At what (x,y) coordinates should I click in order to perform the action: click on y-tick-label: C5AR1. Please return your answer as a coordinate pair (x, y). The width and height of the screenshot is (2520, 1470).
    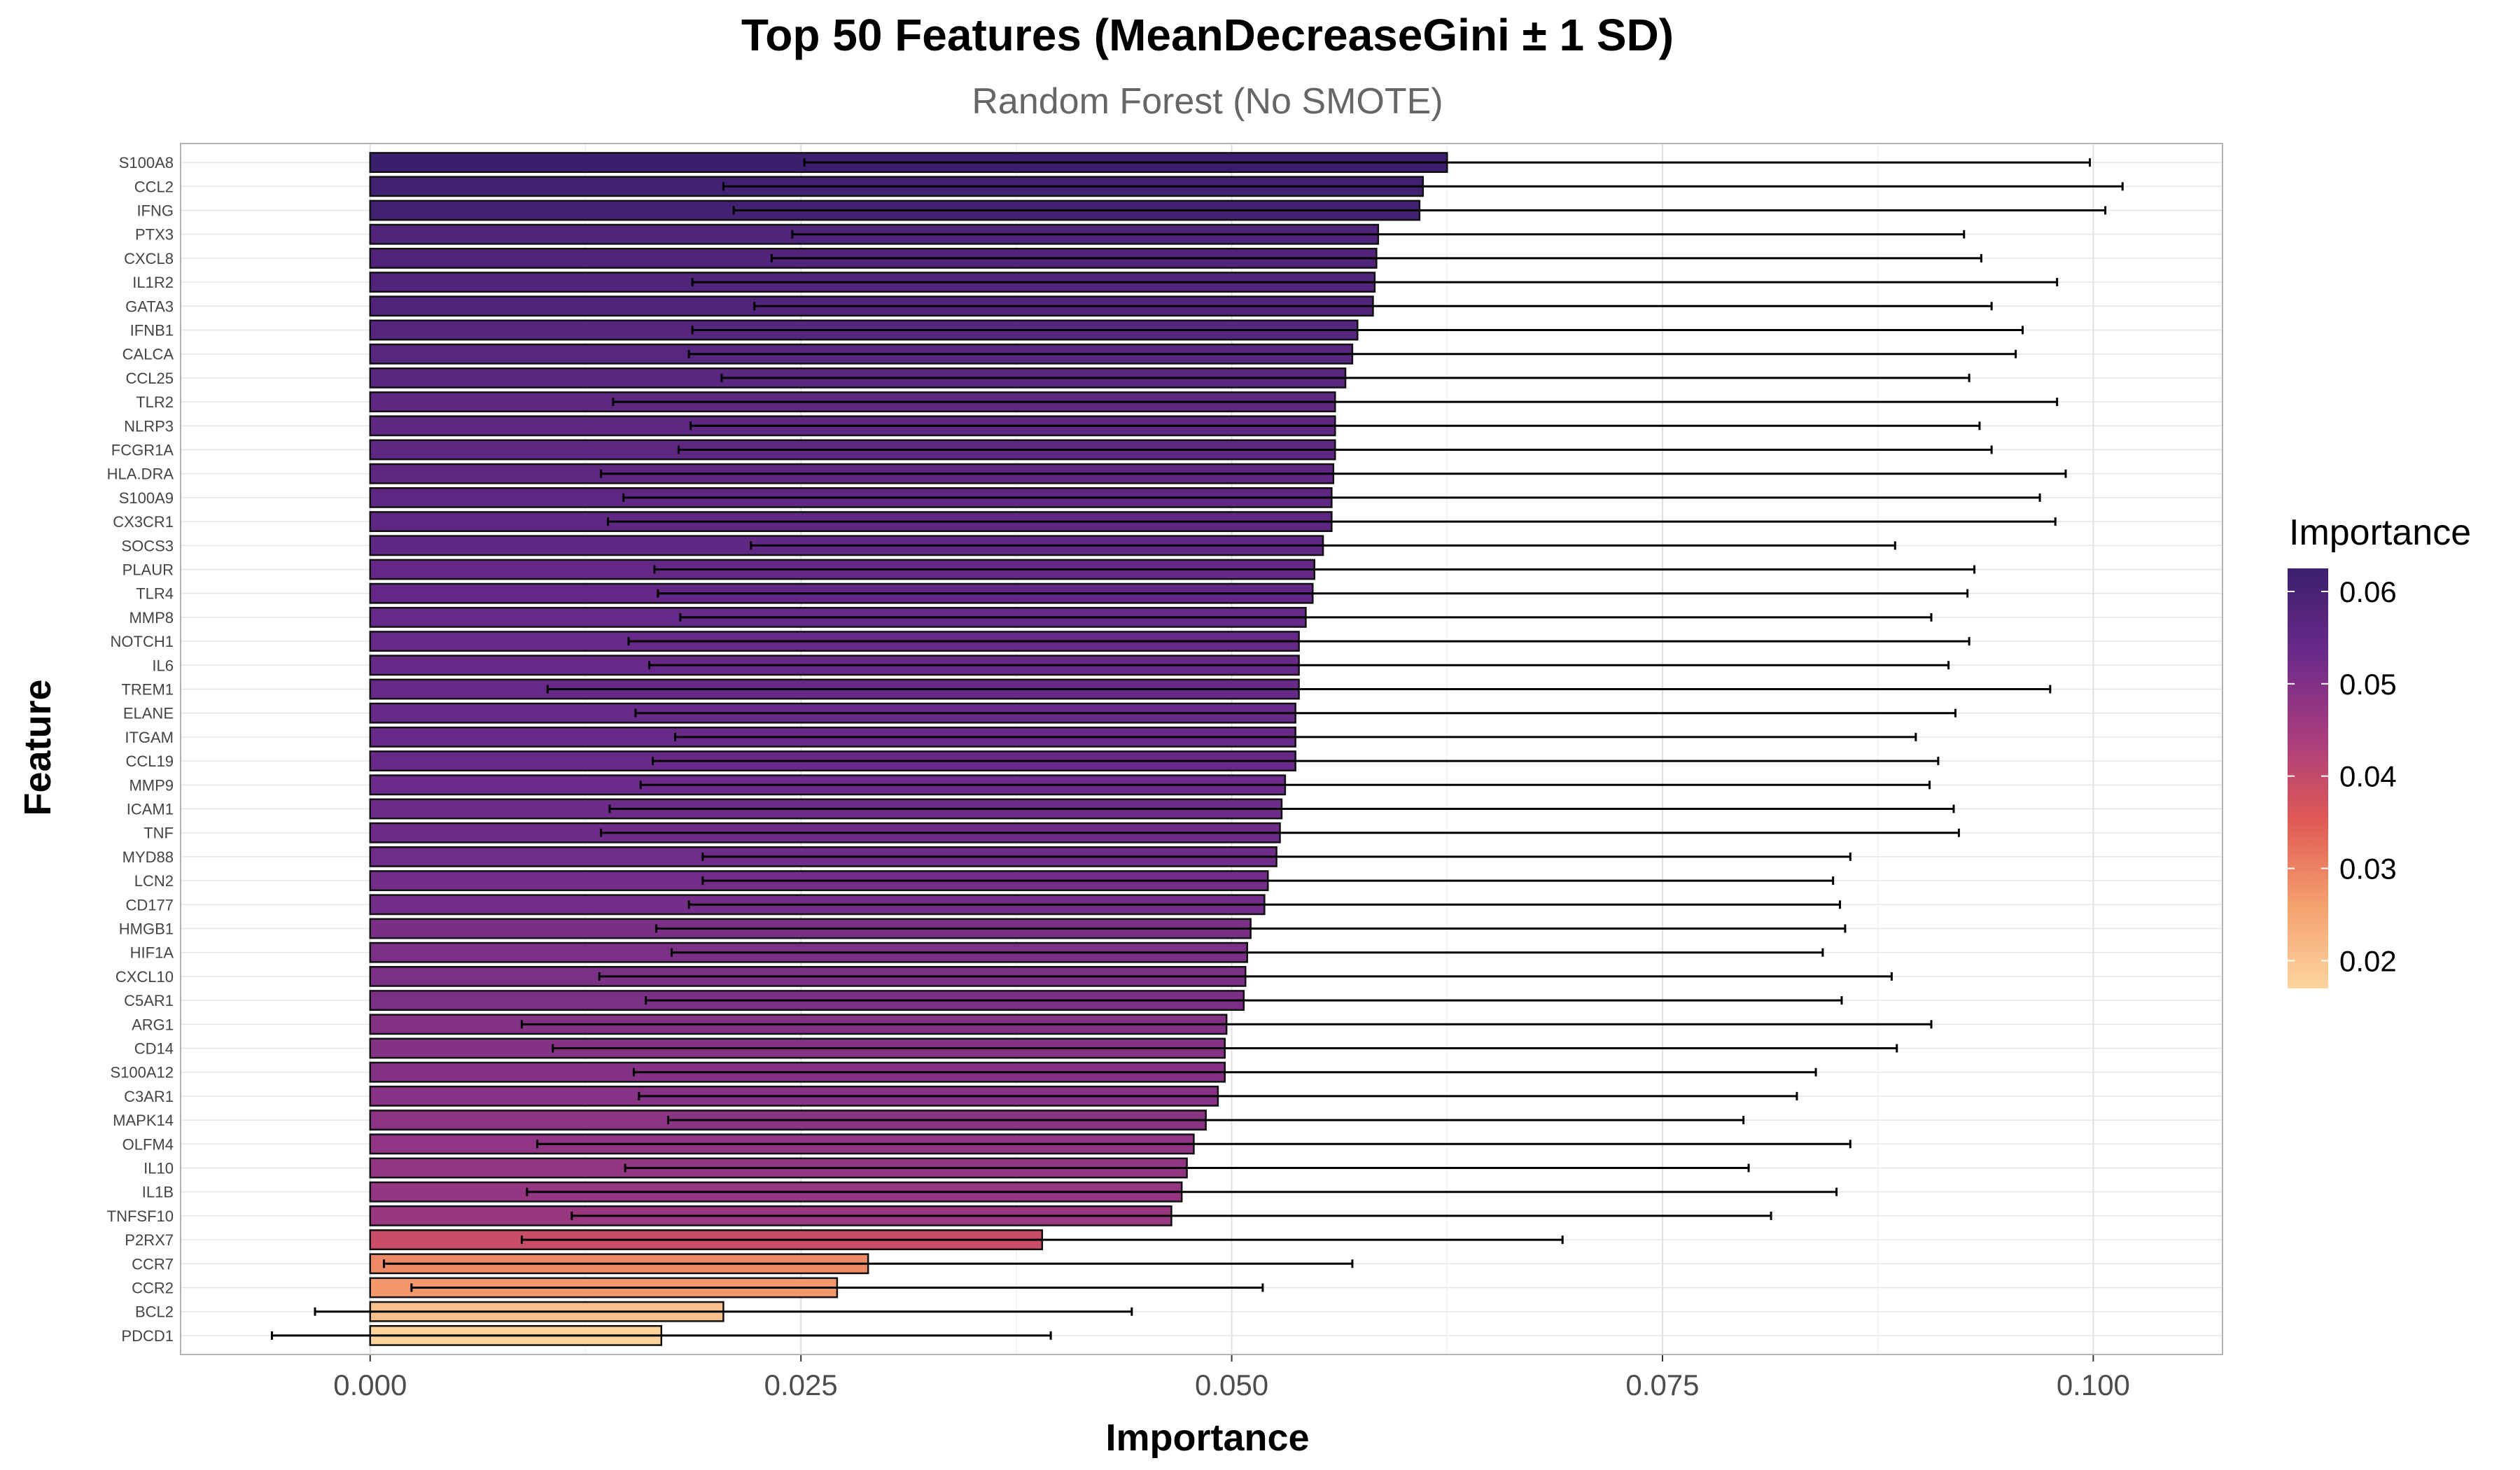
    Looking at the image, I should click on (149, 1000).